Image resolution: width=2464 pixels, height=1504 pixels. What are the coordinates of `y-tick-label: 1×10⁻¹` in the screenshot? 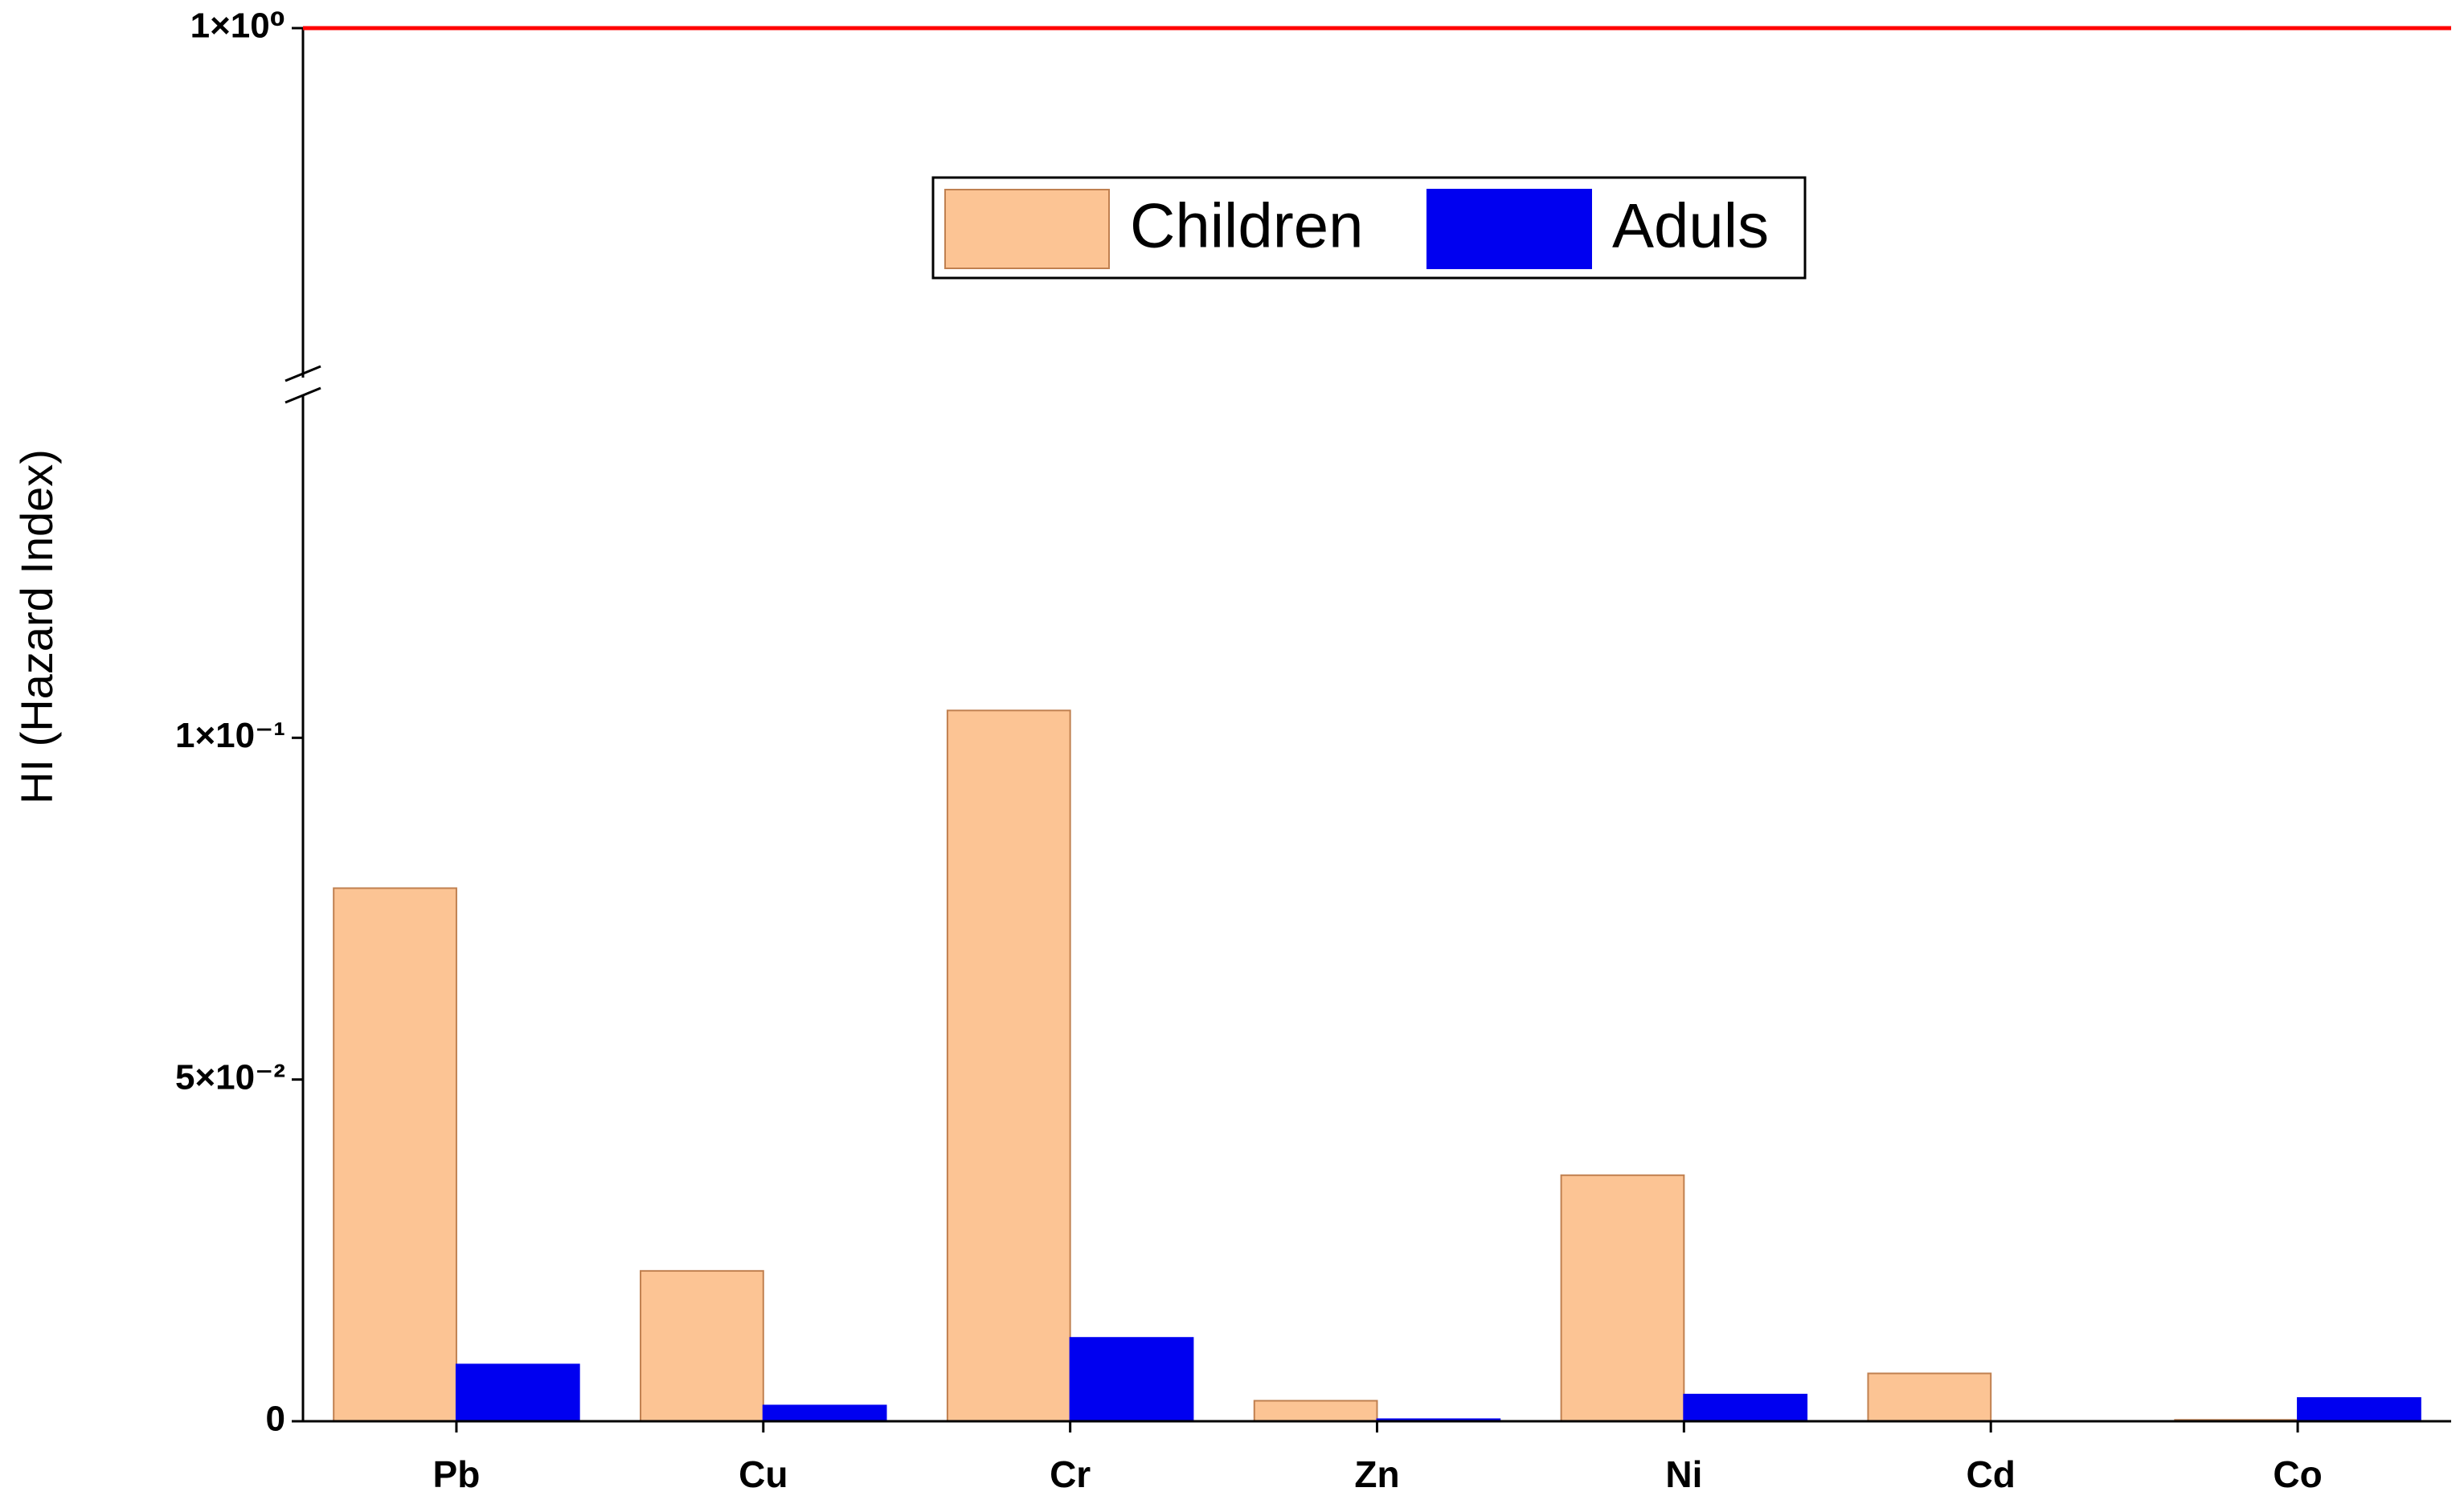 It's located at (230, 736).